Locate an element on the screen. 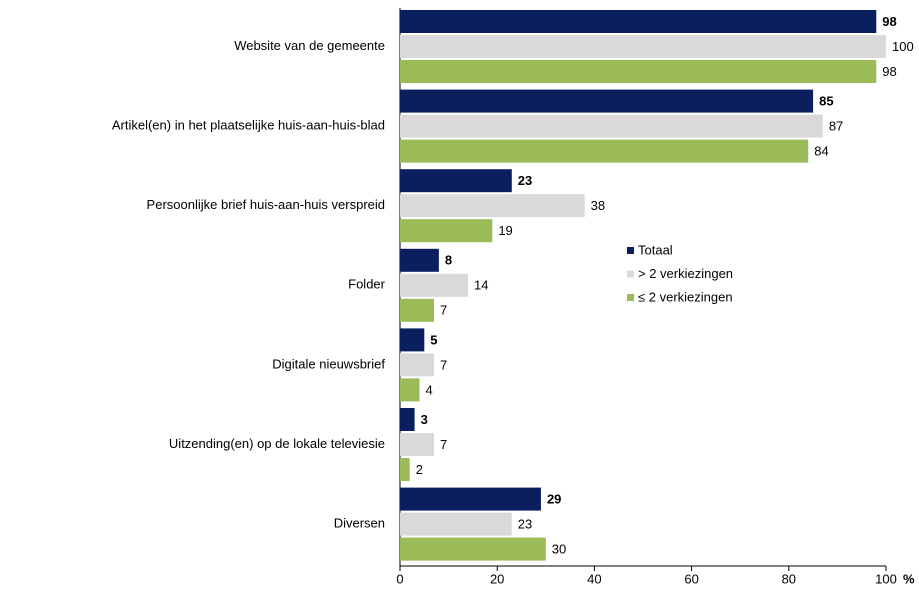 This screenshot has width=919, height=590. x-tick-label: 100 is located at coordinates (886, 578).